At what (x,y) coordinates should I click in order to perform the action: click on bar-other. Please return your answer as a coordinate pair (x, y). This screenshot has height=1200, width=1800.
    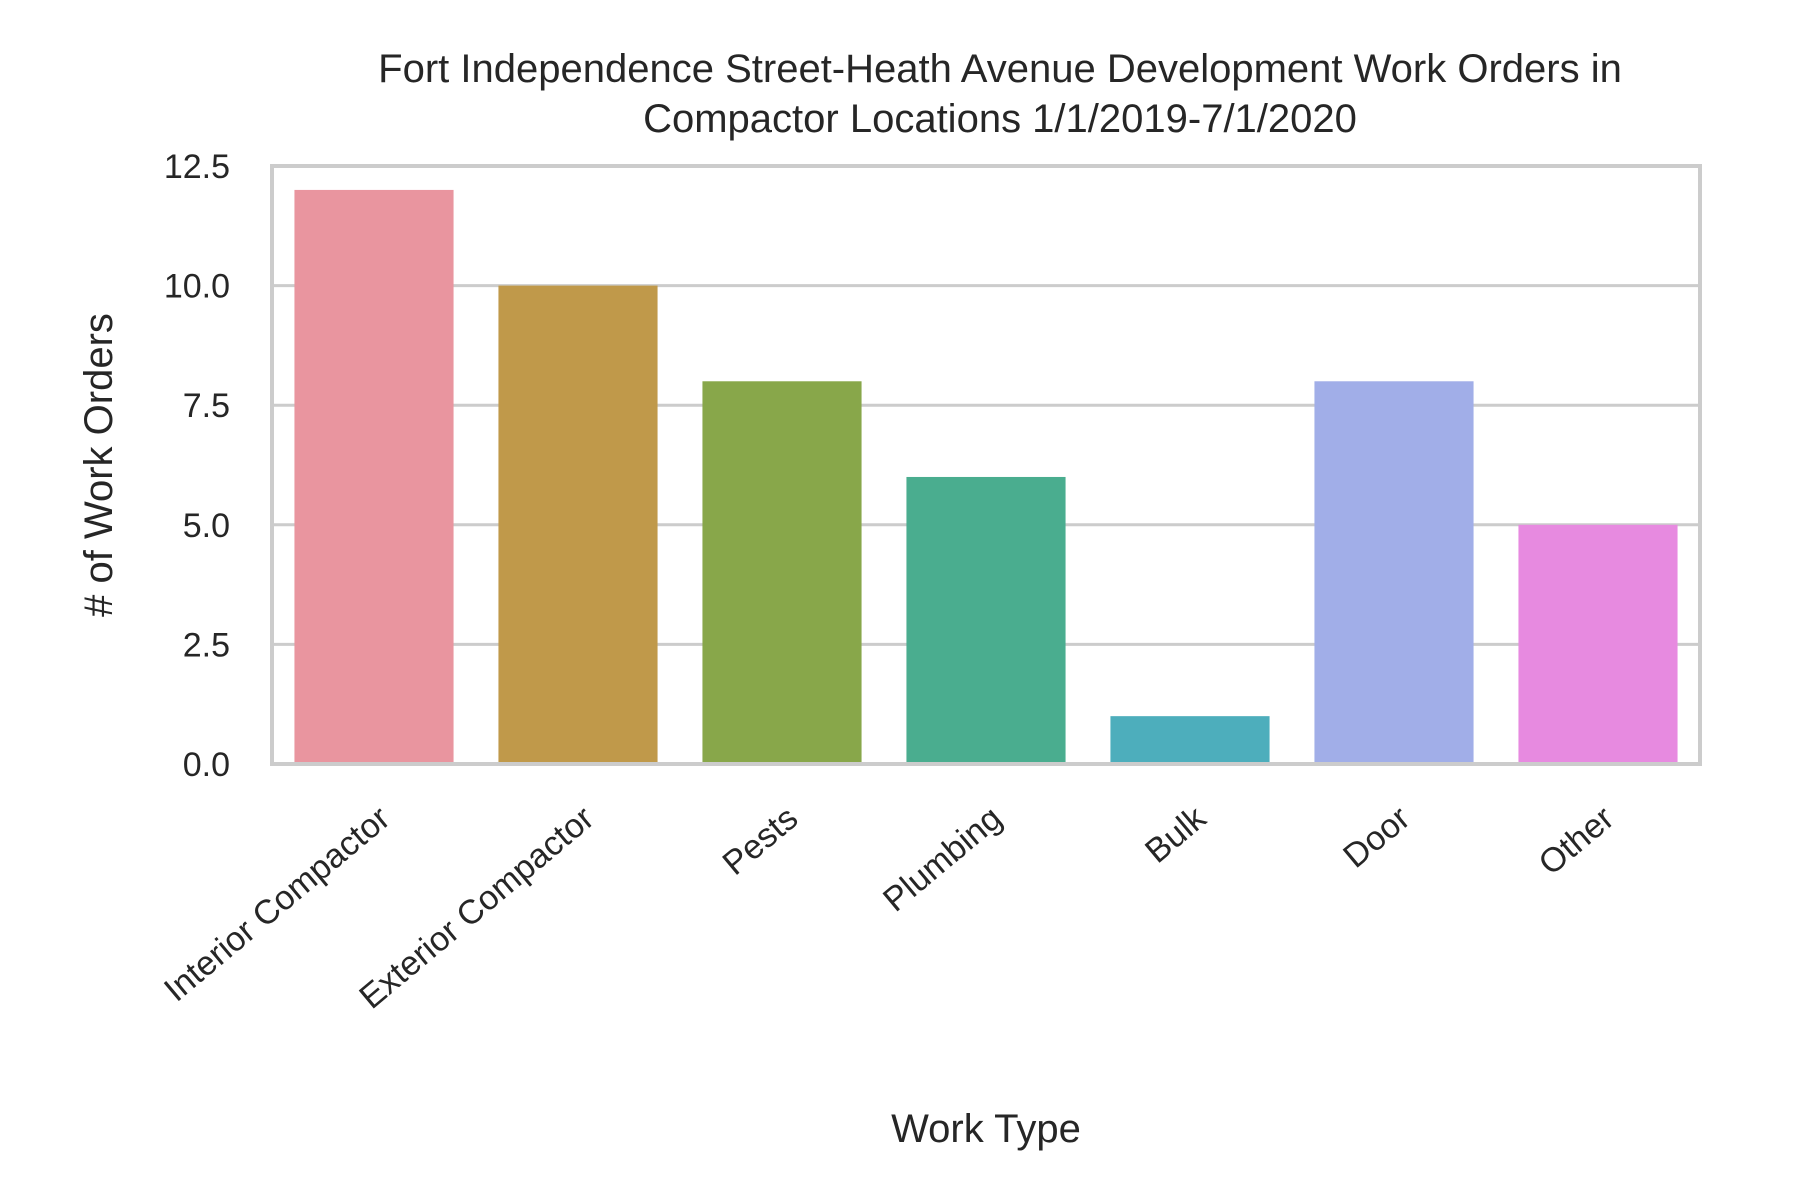
    Looking at the image, I should click on (1598, 644).